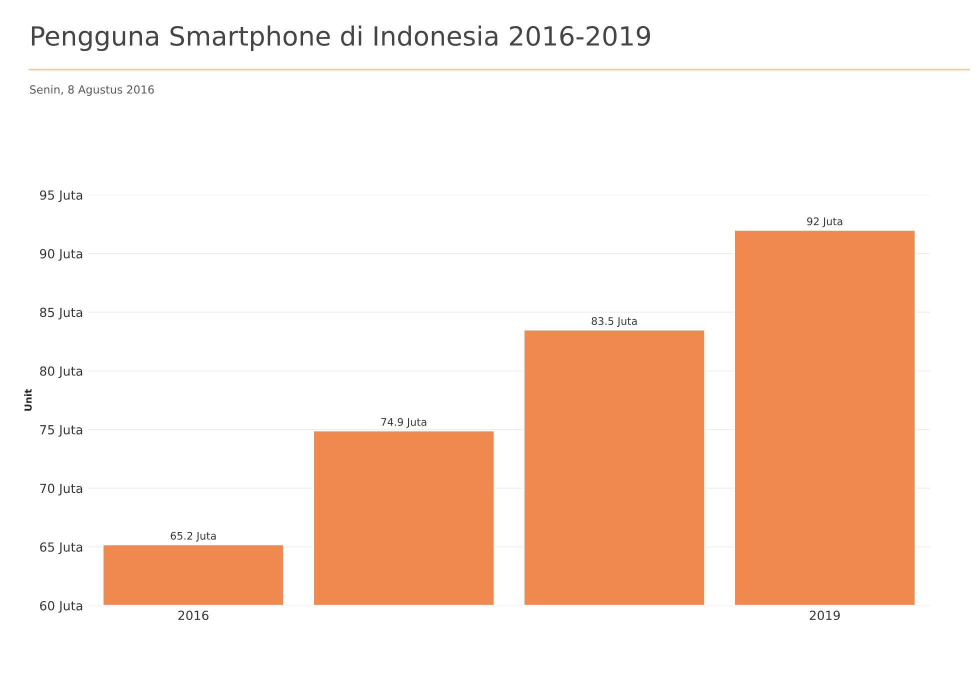 The width and height of the screenshot is (979, 696). What do you see at coordinates (824, 222) in the screenshot?
I see `data-label: 92 Juta` at bounding box center [824, 222].